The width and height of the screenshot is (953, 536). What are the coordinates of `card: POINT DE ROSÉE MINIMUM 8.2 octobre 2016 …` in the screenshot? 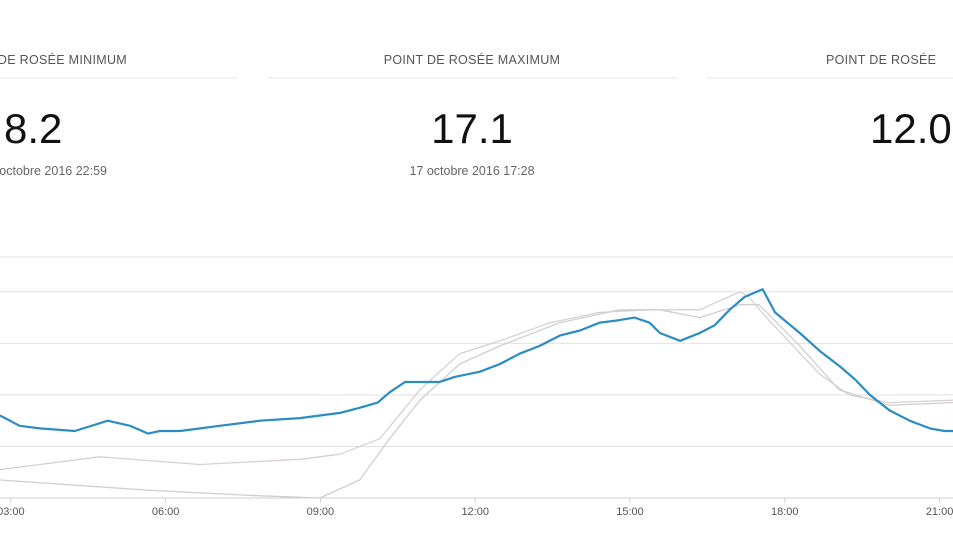 It's located at (119, 115).